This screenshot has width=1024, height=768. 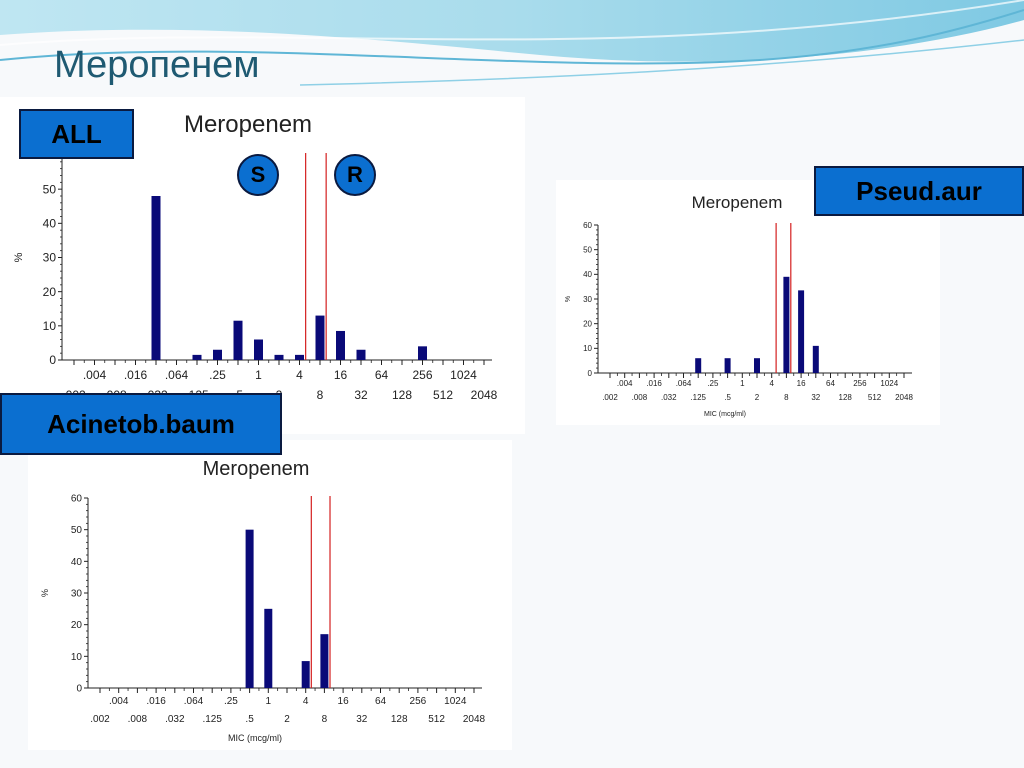 I want to click on bar-.032, so click(x=156, y=278).